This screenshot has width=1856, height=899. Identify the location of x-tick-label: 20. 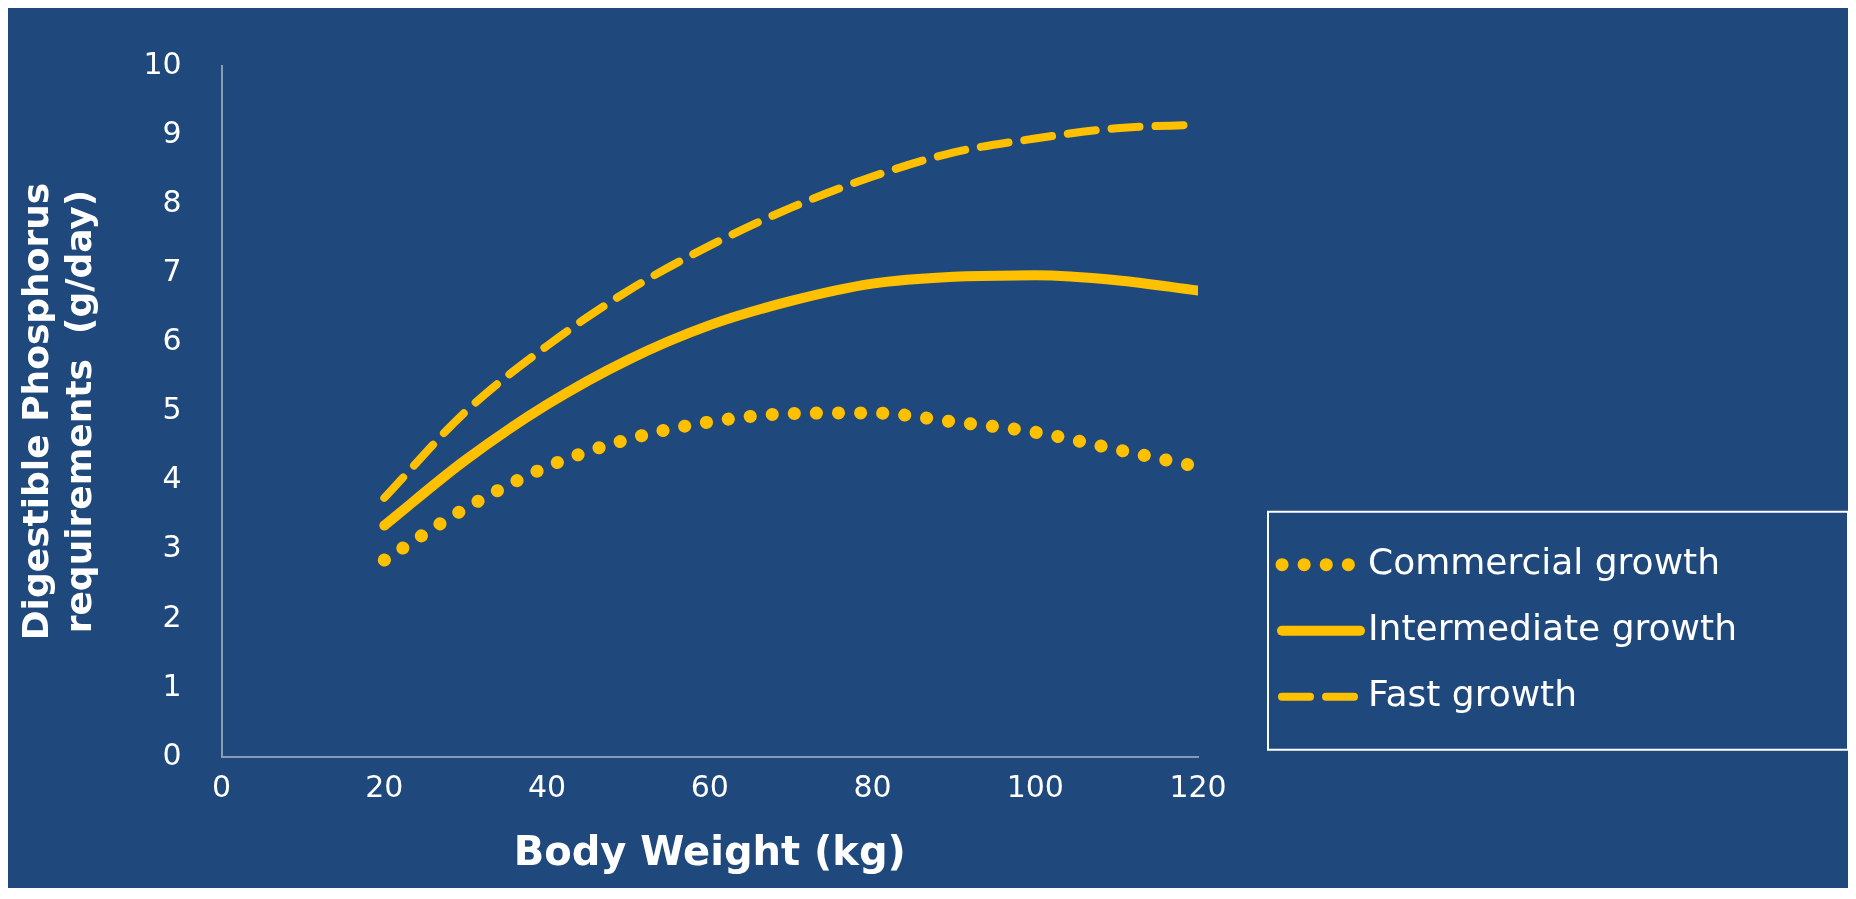
(384, 786).